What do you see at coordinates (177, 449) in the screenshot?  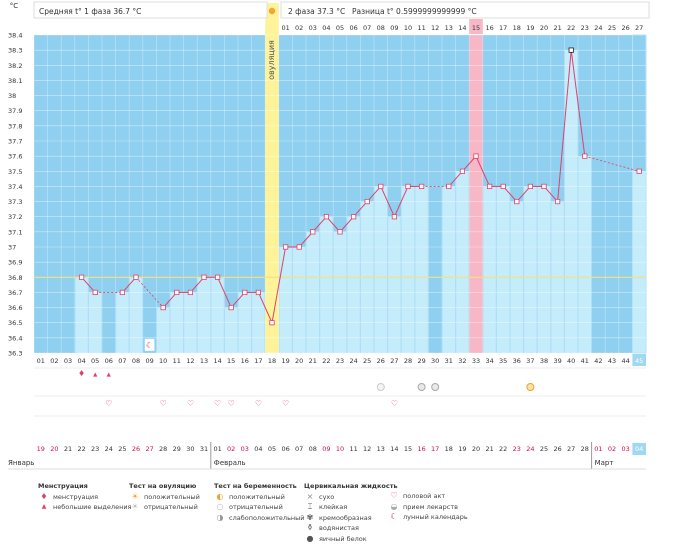 I see `date-label: 29` at bounding box center [177, 449].